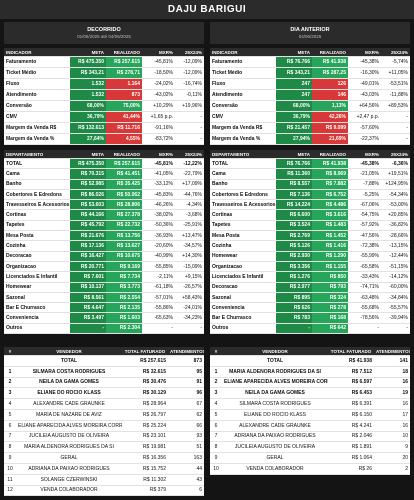 This screenshot has height=500, width=414. Describe the element at coordinates (189, 277) in the screenshot. I see `table-cell: +9,15%` at that location.